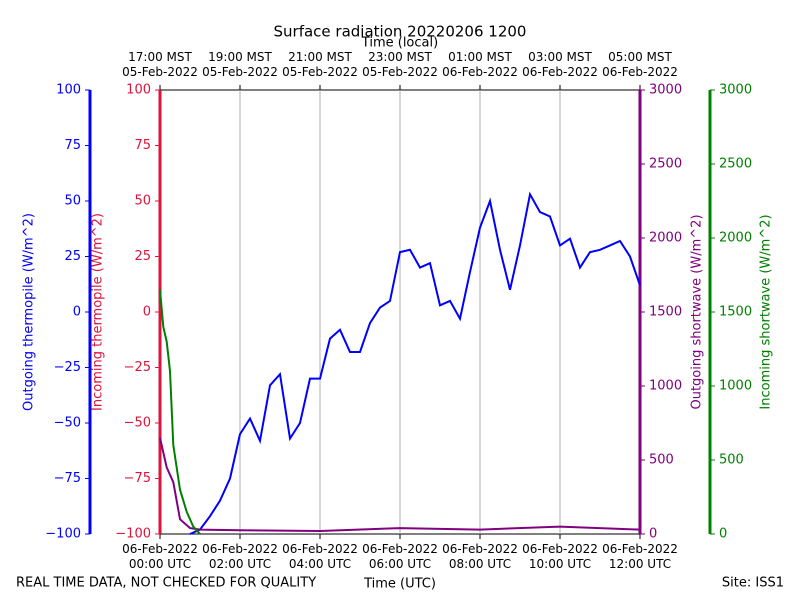 Image resolution: width=800 pixels, height=600 pixels. I want to click on x-tick-label: 06-Feb-2022 12:00 UTC, so click(640, 556).